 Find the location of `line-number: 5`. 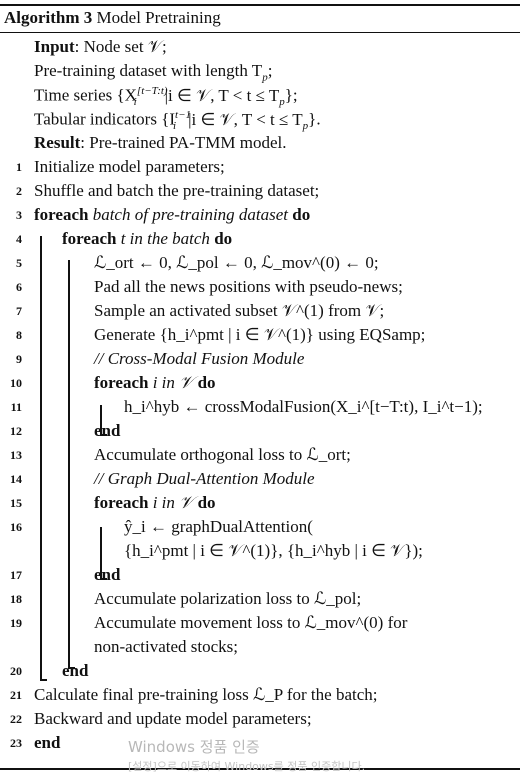

line-number: 5 is located at coordinates (19, 263).